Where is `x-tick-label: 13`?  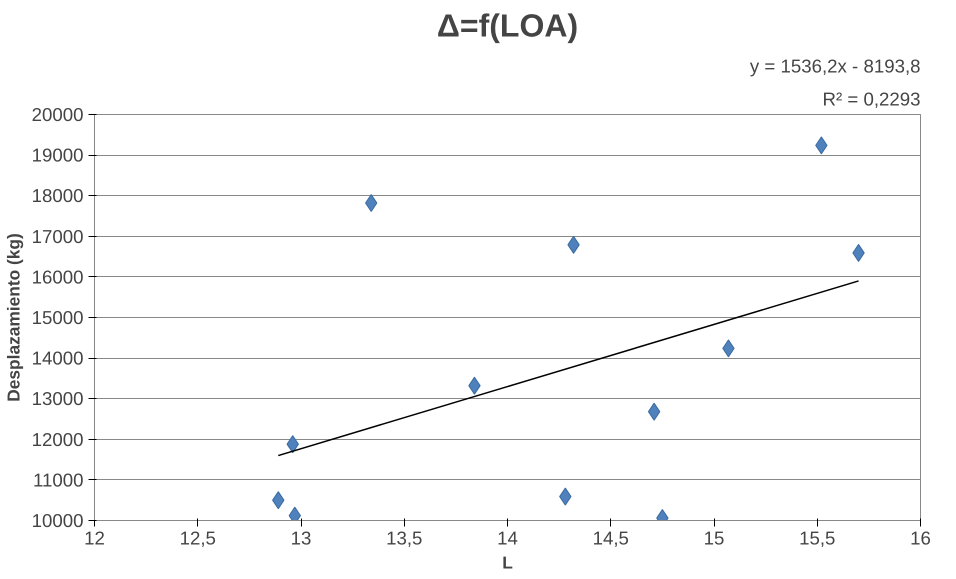 x-tick-label: 13 is located at coordinates (301, 538).